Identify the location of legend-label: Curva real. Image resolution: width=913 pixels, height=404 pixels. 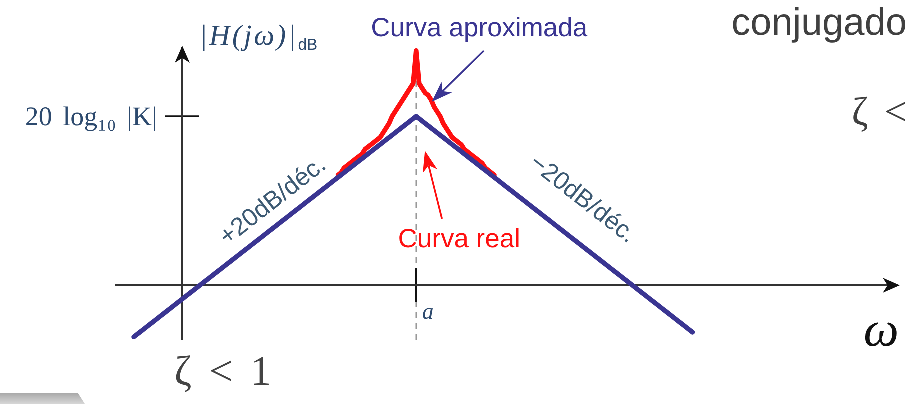
(459, 238).